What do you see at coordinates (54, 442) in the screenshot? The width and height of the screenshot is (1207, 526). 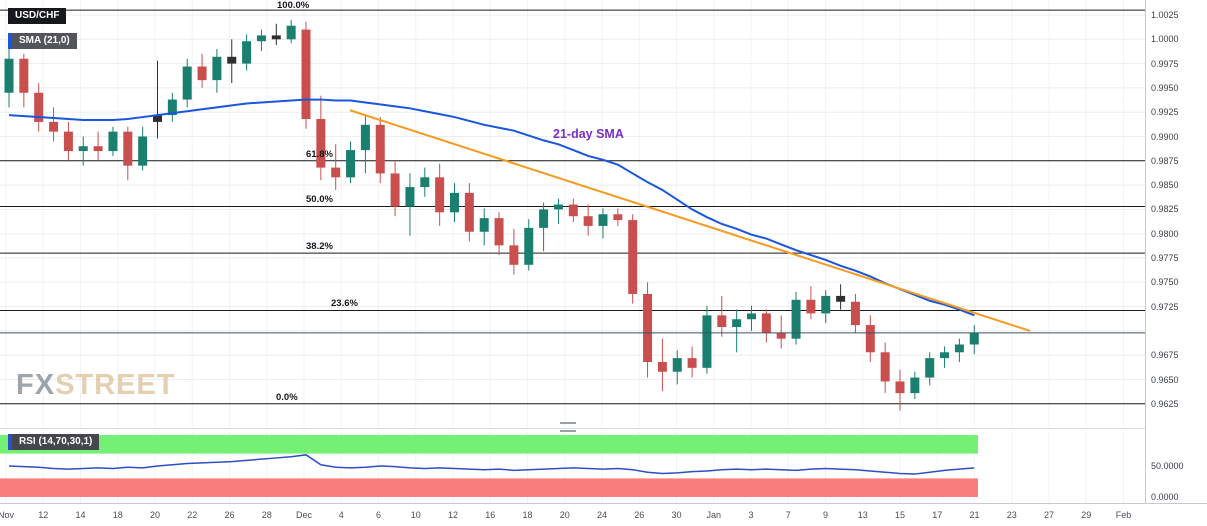 I see `rsi-indicator-badge: RSI (14,70,30,1)` at bounding box center [54, 442].